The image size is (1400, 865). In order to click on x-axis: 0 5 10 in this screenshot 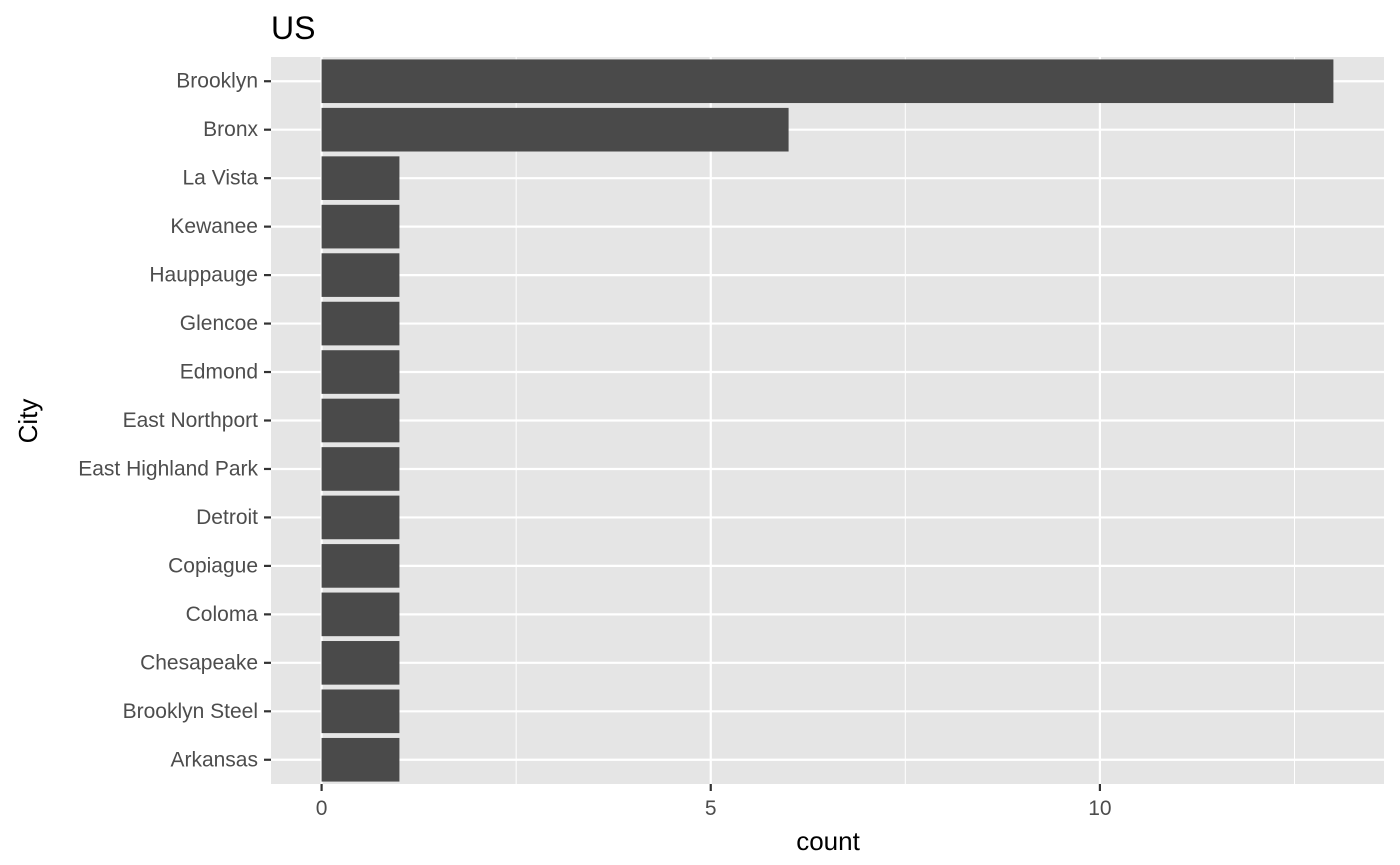, I will do `click(714, 802)`.